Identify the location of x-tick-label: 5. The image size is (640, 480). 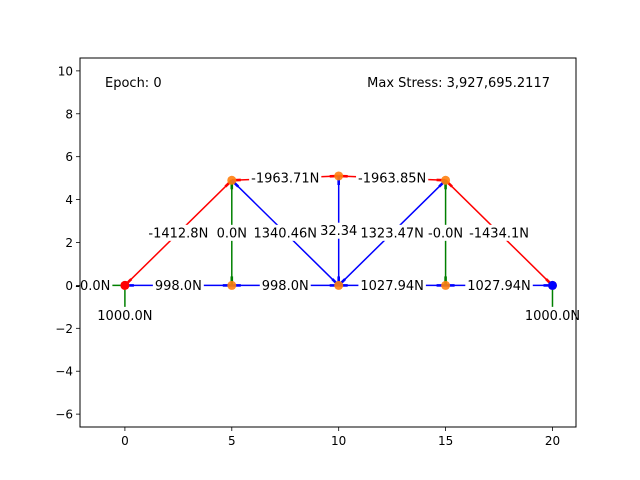
(232, 441).